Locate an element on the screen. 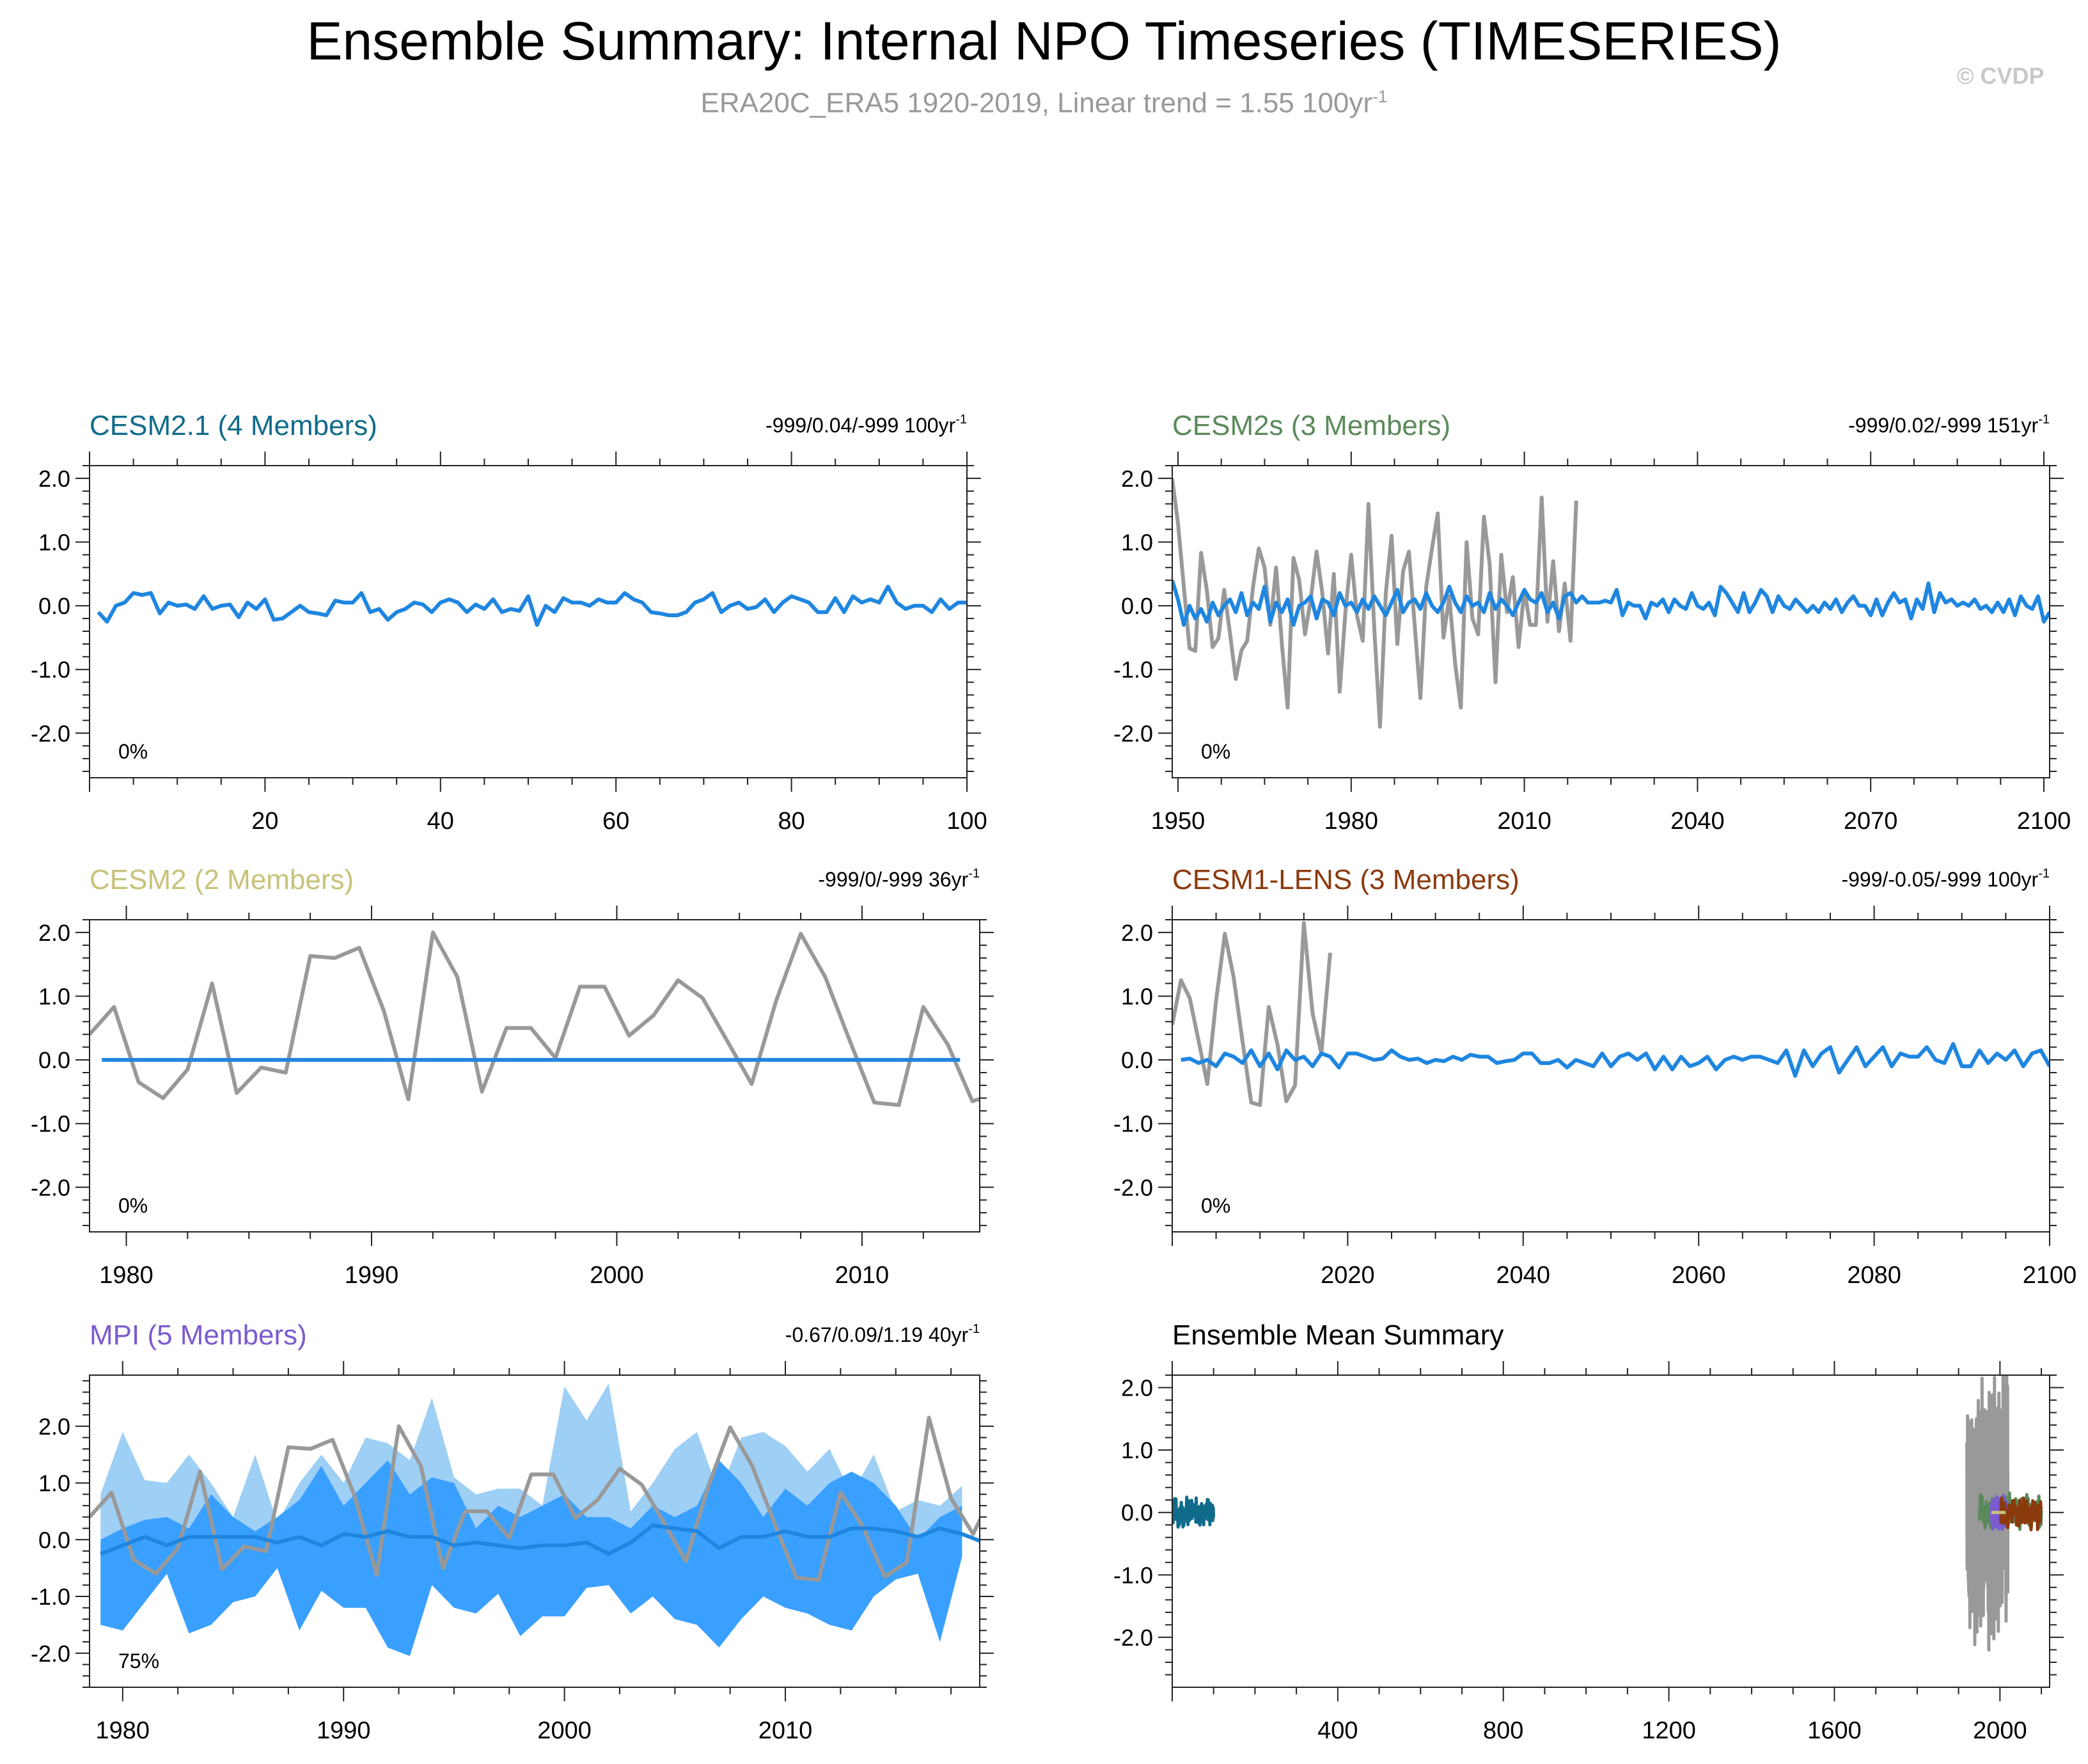  xtick-label: 80 is located at coordinates (791, 821).